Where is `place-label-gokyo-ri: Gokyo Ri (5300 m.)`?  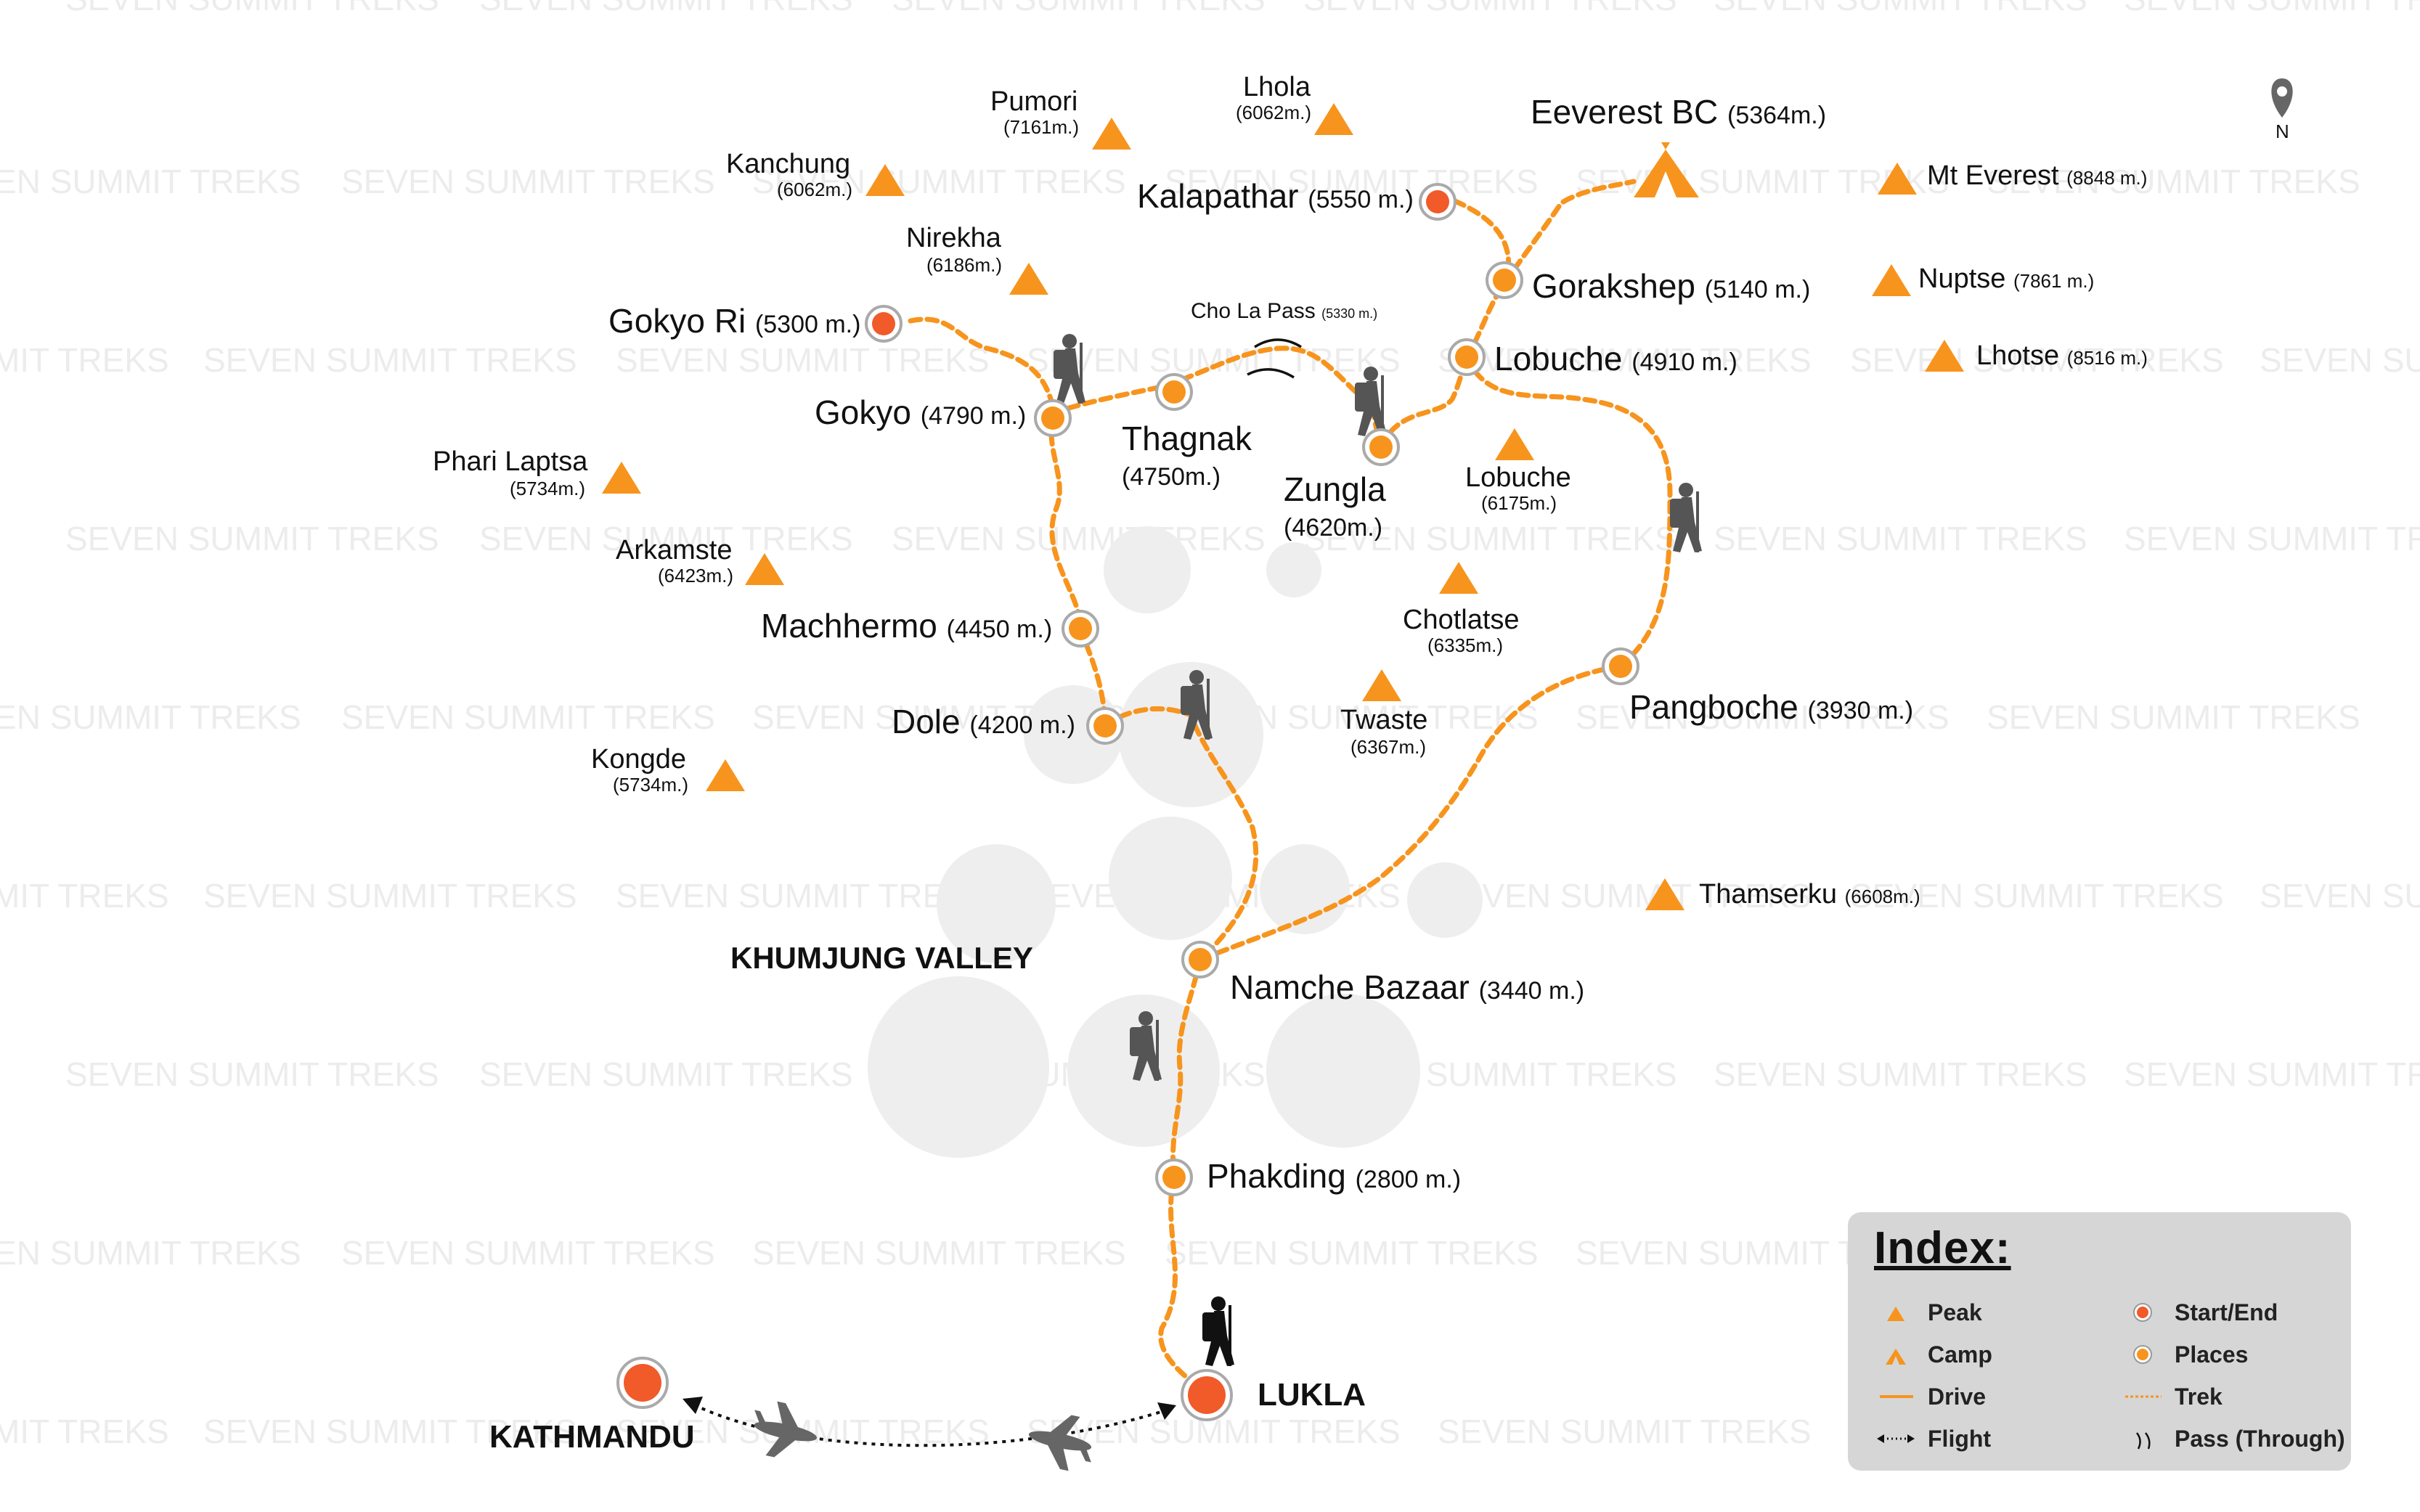
place-label-gokyo-ri: Gokyo Ri (5300 m.) is located at coordinates (734, 321).